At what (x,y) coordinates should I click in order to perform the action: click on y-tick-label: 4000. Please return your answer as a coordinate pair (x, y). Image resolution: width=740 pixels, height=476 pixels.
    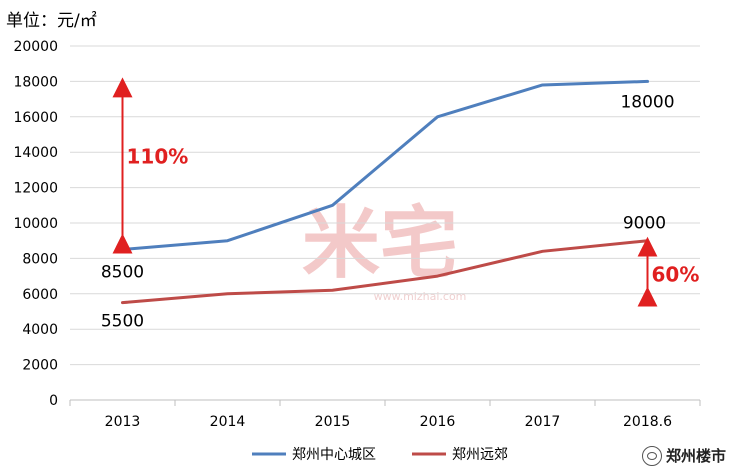
    Looking at the image, I should click on (40, 330).